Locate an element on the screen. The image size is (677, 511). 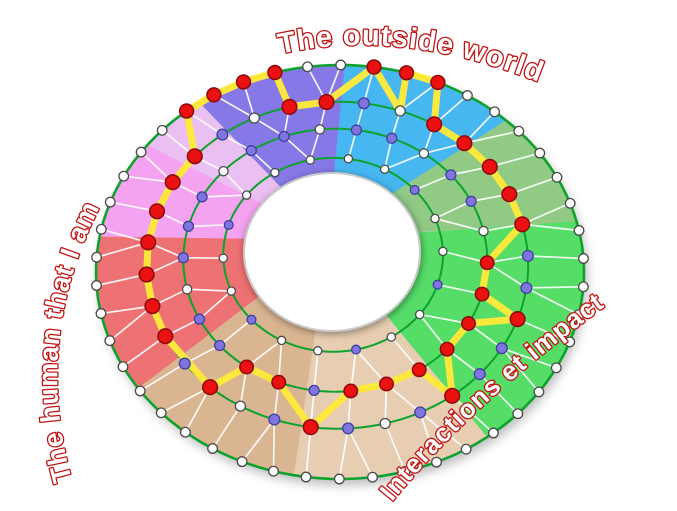
label-human-that-i-am-text: The human that I am is located at coordinates (69, 341).